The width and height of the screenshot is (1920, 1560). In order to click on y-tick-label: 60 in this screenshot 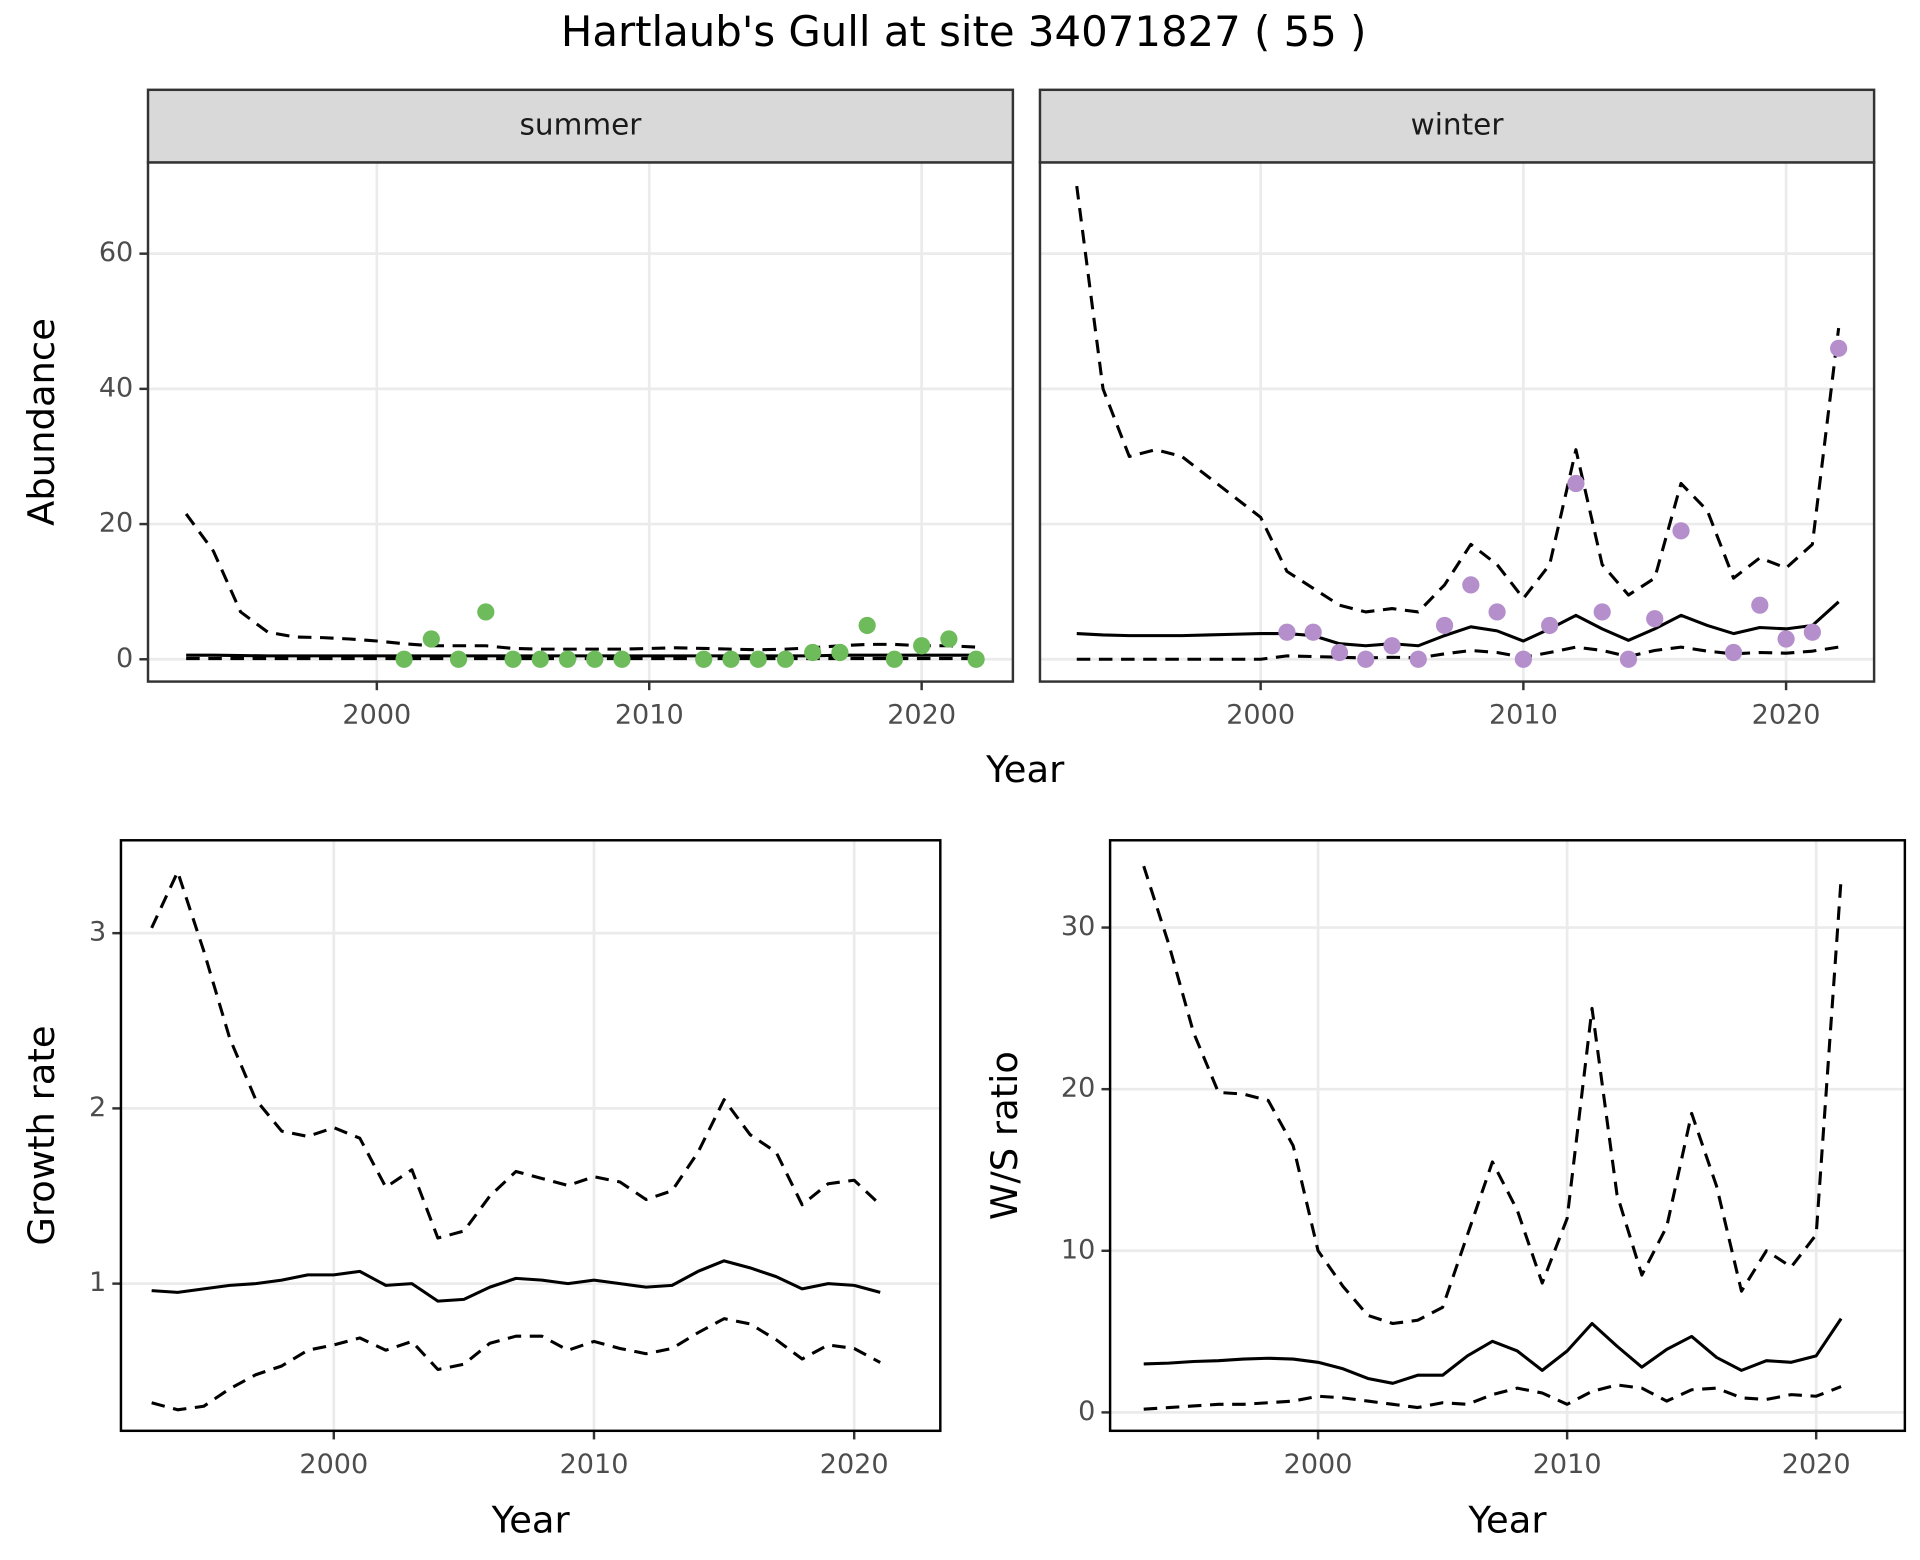, I will do `click(116, 252)`.